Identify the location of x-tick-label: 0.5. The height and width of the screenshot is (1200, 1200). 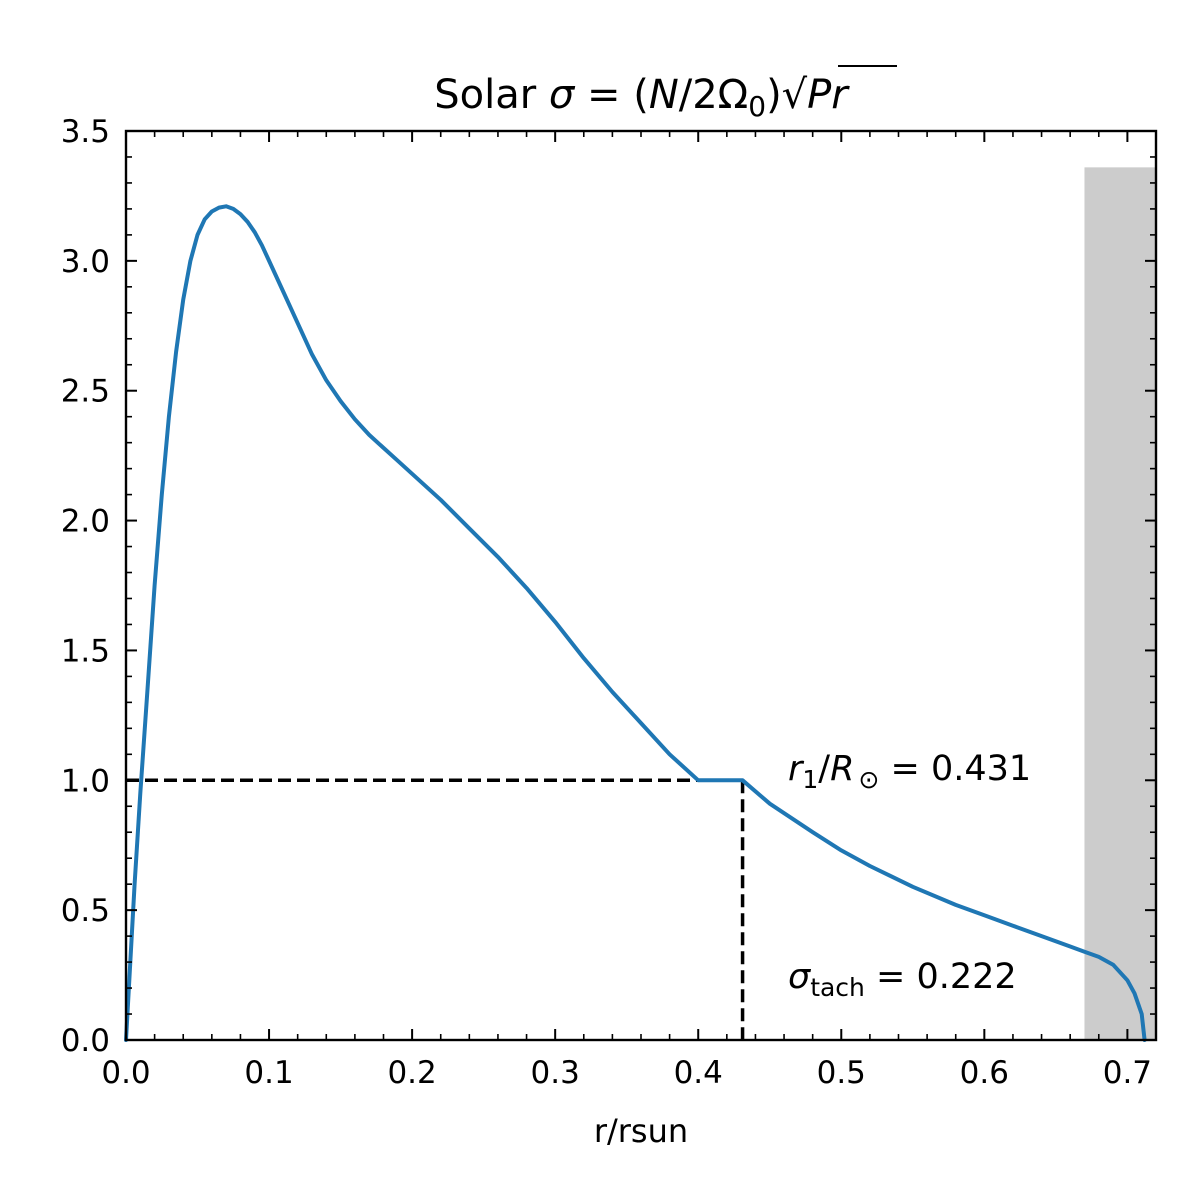
(841, 1073).